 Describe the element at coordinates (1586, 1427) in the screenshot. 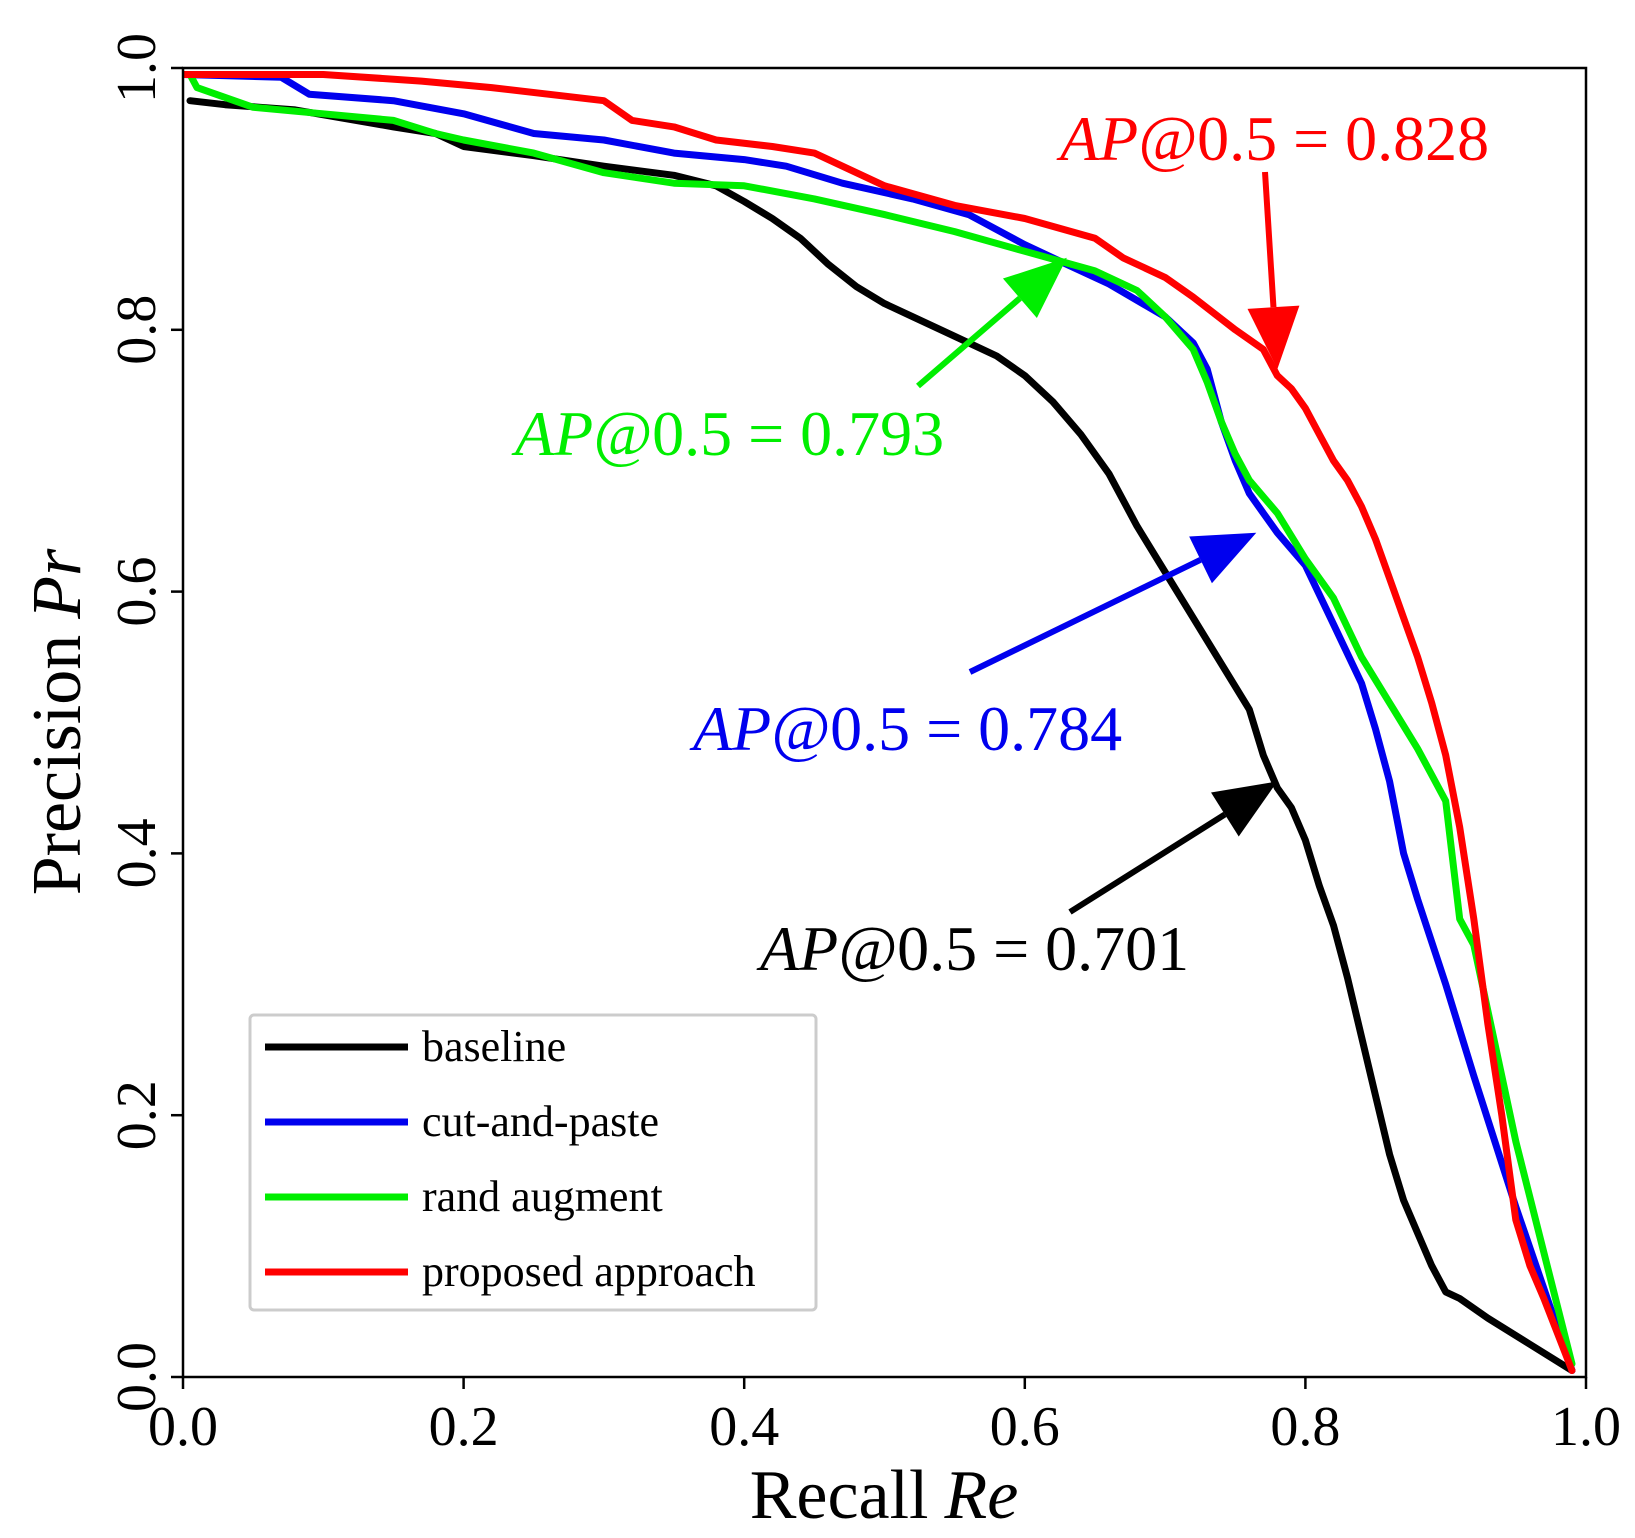

I see `x-tick-label: 1.0` at that location.